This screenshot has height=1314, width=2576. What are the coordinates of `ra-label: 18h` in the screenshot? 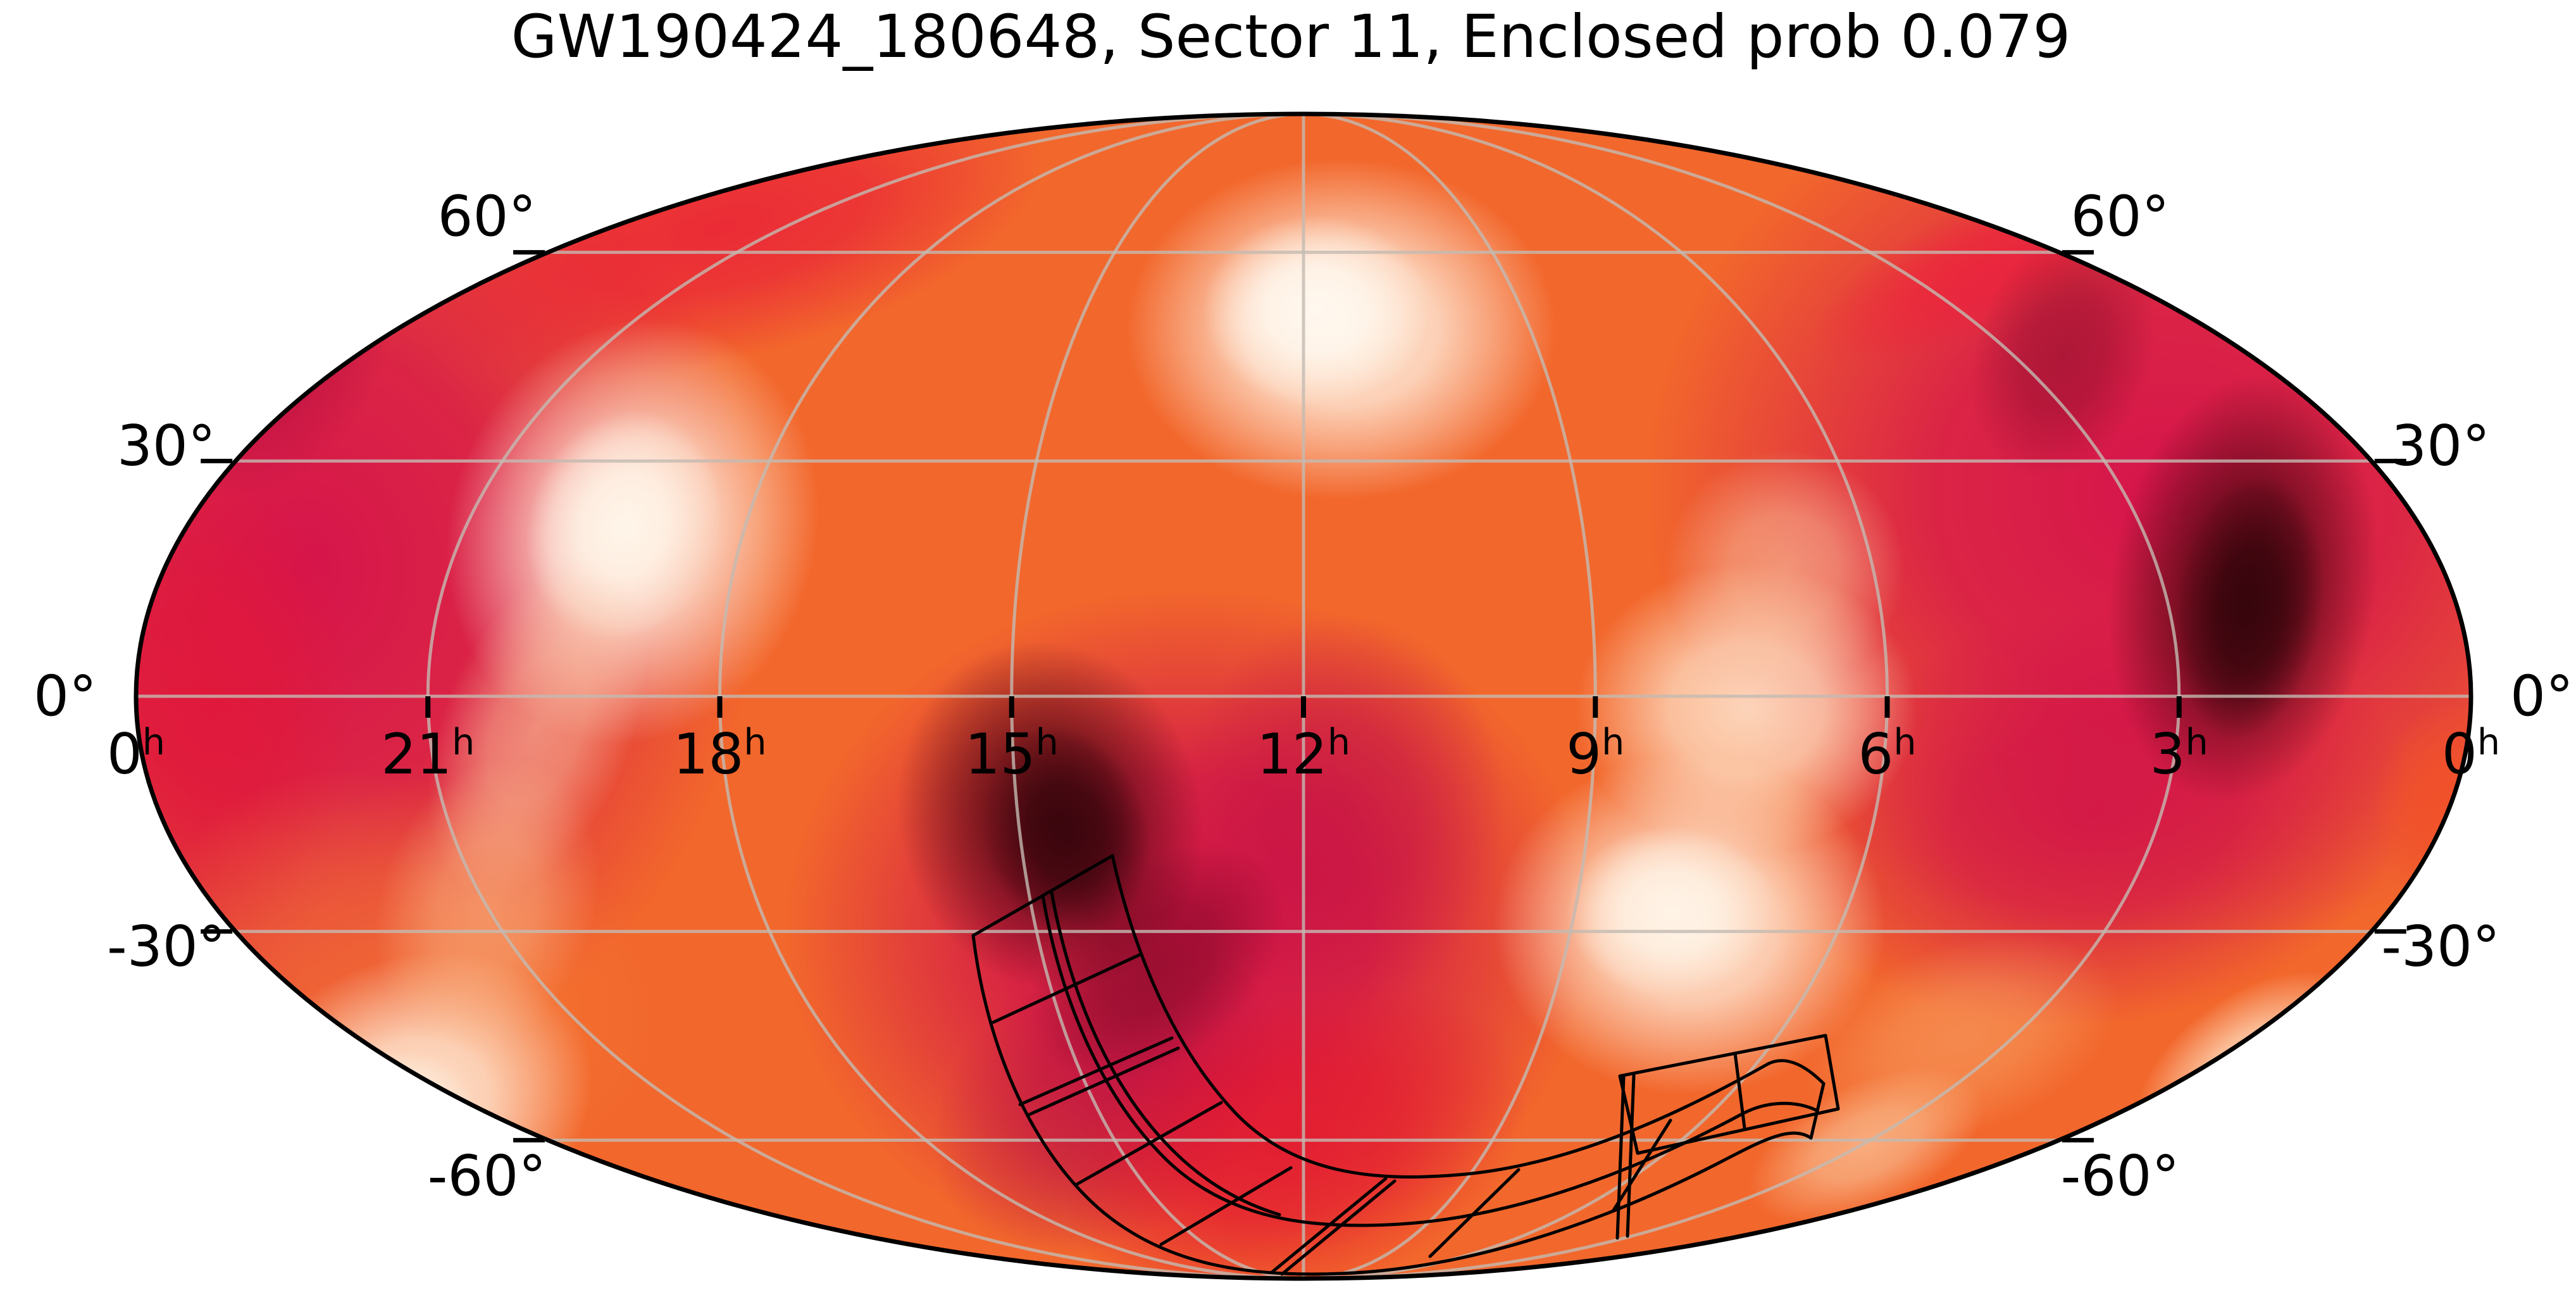 It's located at (719, 754).